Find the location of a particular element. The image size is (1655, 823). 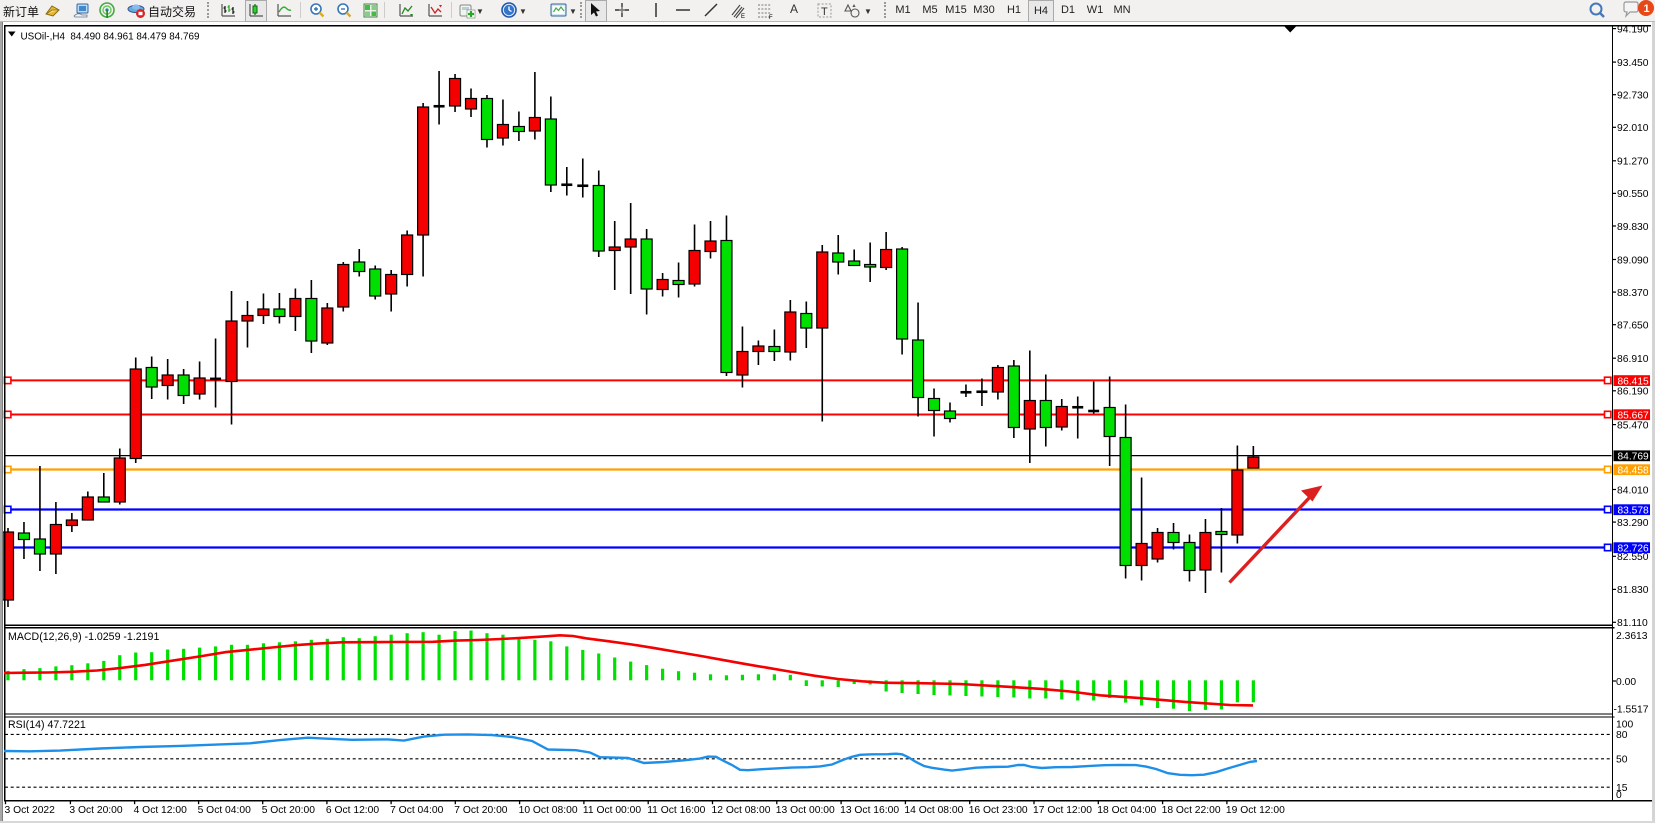

svg-text: 19 Oct 12:00 is located at coordinates (1255, 810).